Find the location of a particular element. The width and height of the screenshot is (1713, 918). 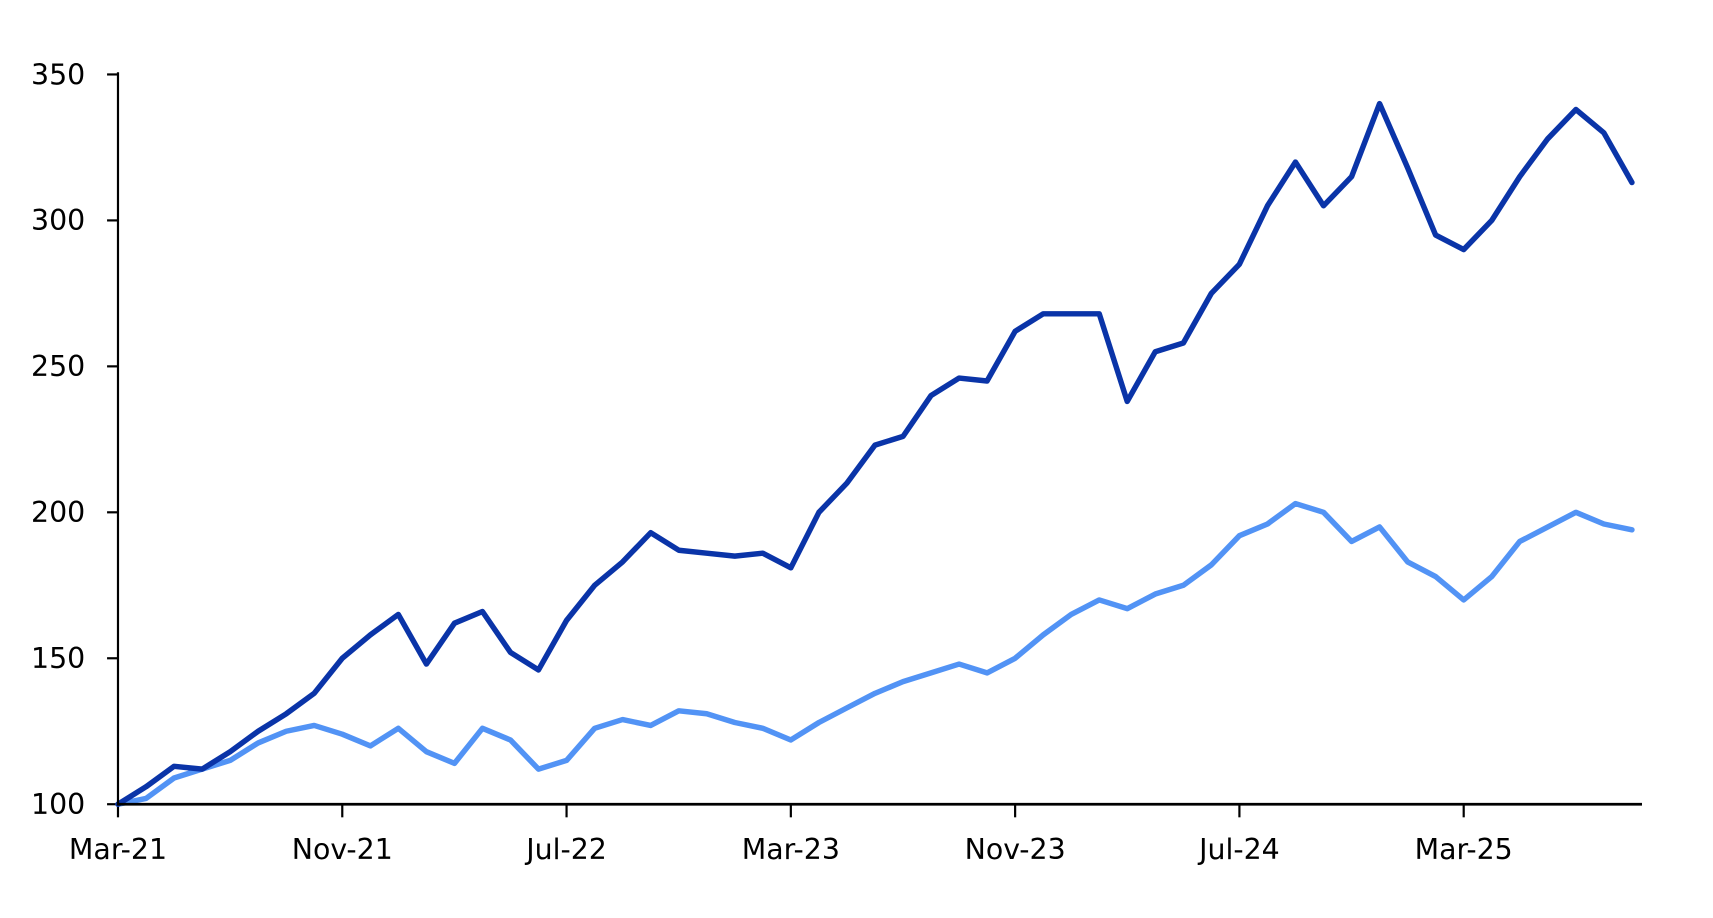

y-tick-label: 100 is located at coordinates (58, 804).